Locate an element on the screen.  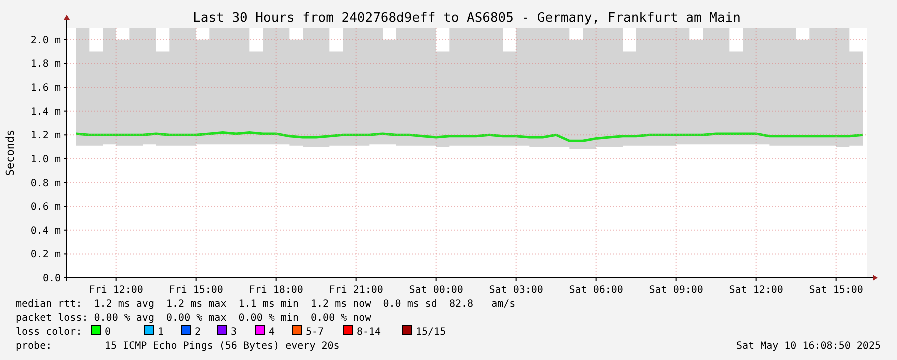
y-tick-label: 0.0 is located at coordinates (51, 279).